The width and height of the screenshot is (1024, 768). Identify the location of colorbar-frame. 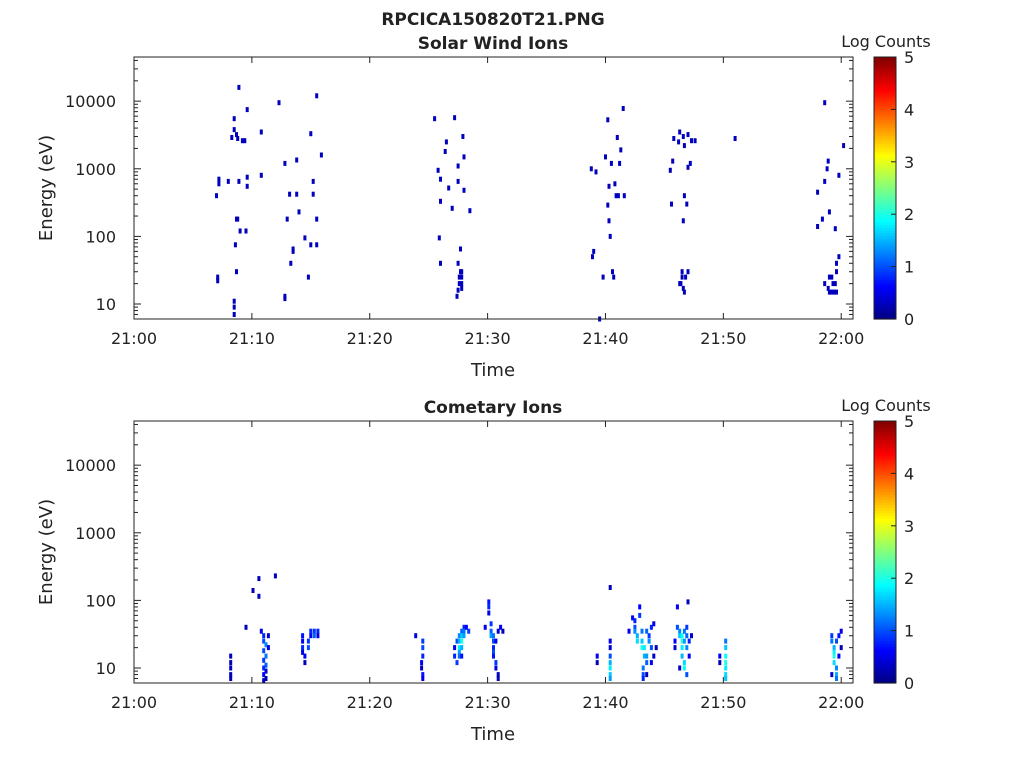
(885, 552).